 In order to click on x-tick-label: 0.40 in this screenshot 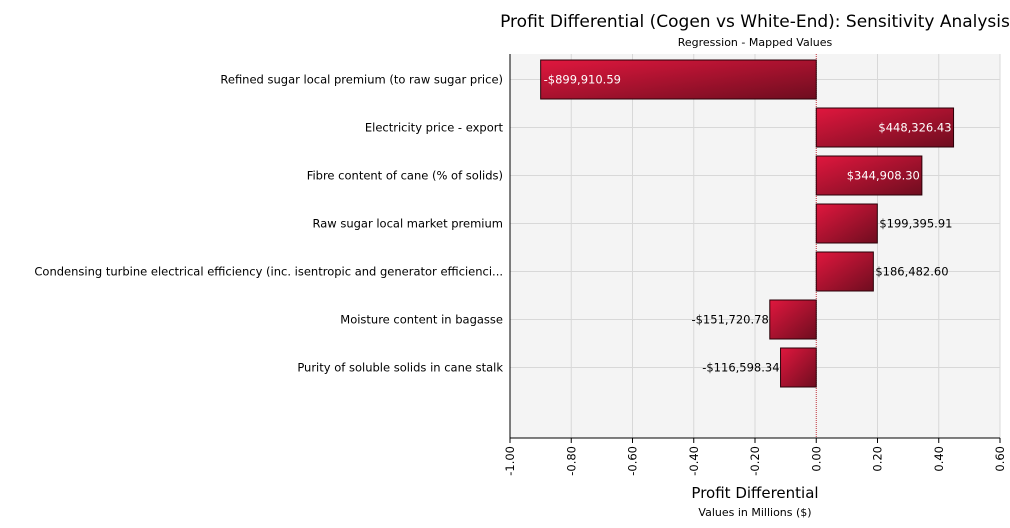, I will do `click(939, 459)`.